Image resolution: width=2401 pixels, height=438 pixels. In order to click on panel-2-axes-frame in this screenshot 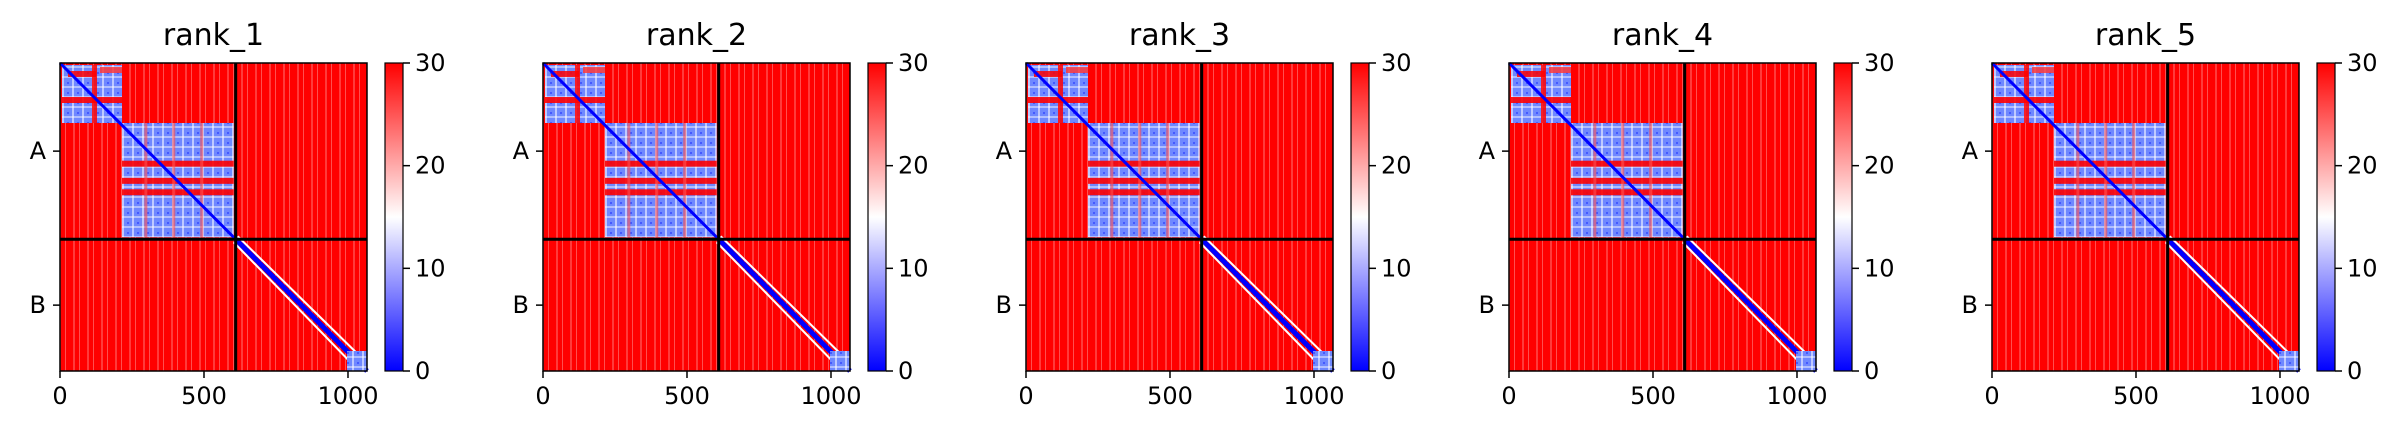, I will do `click(696, 217)`.